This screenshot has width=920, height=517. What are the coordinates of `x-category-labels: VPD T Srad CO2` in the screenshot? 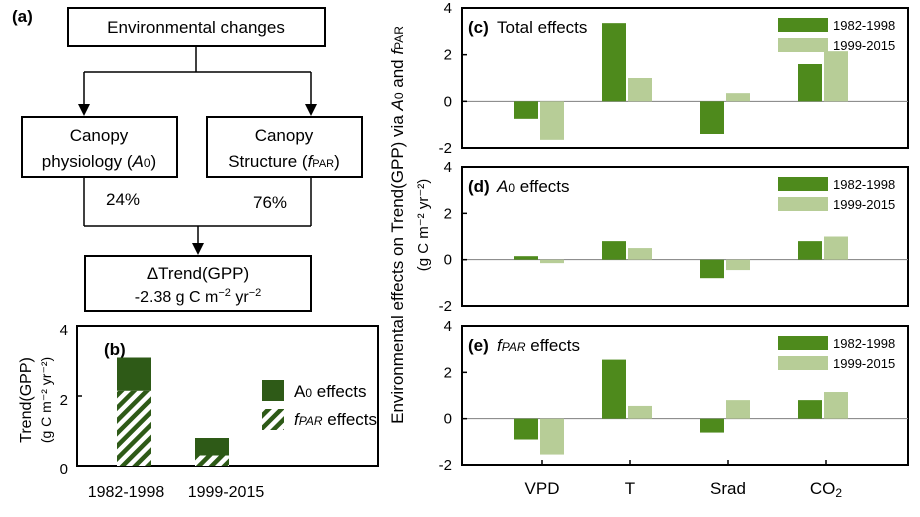 It's located at (684, 489).